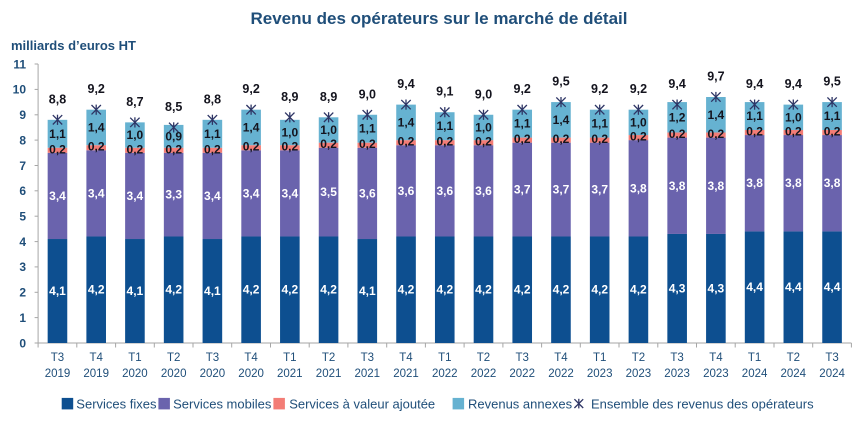  What do you see at coordinates (702, 403) in the screenshot?
I see `svg-text:Ensemble des revenus des opéra: Ensemble des revenus des opérateurs` at bounding box center [702, 403].